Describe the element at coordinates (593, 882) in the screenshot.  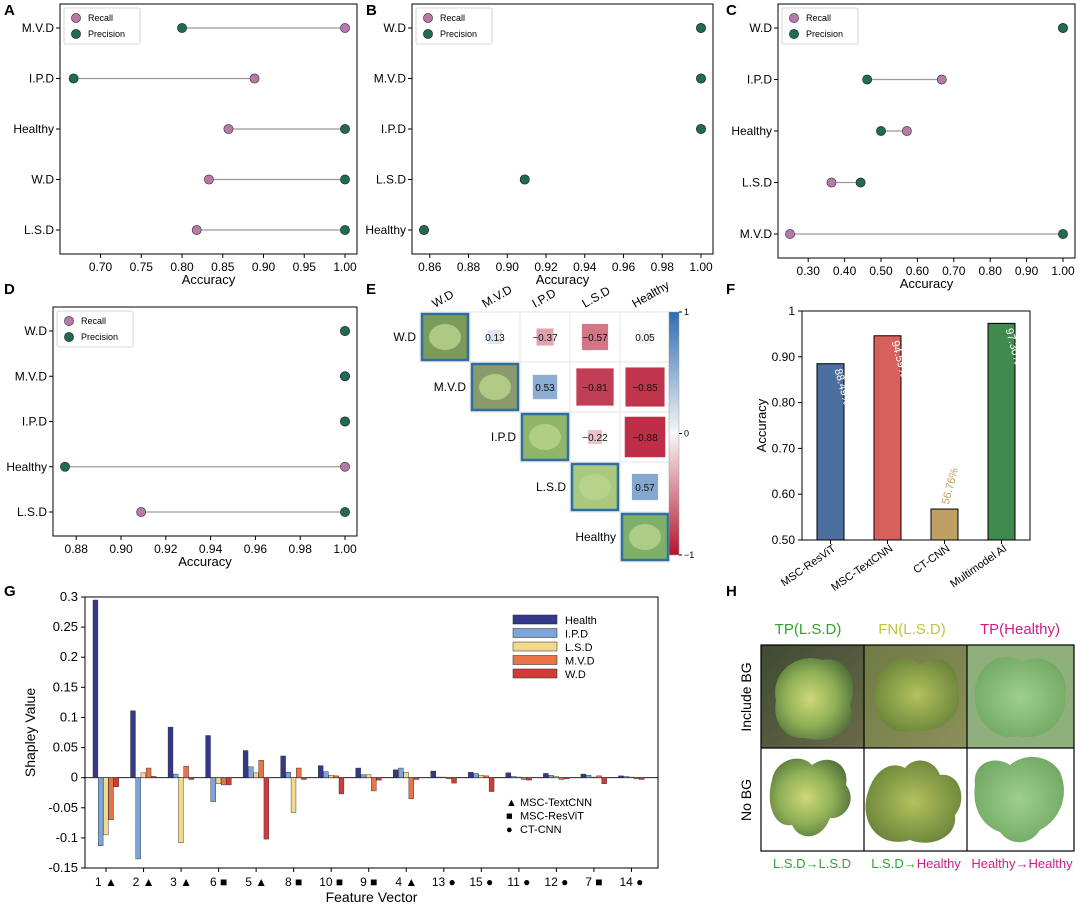
I see `x-tick-label: 7 ■` at that location.